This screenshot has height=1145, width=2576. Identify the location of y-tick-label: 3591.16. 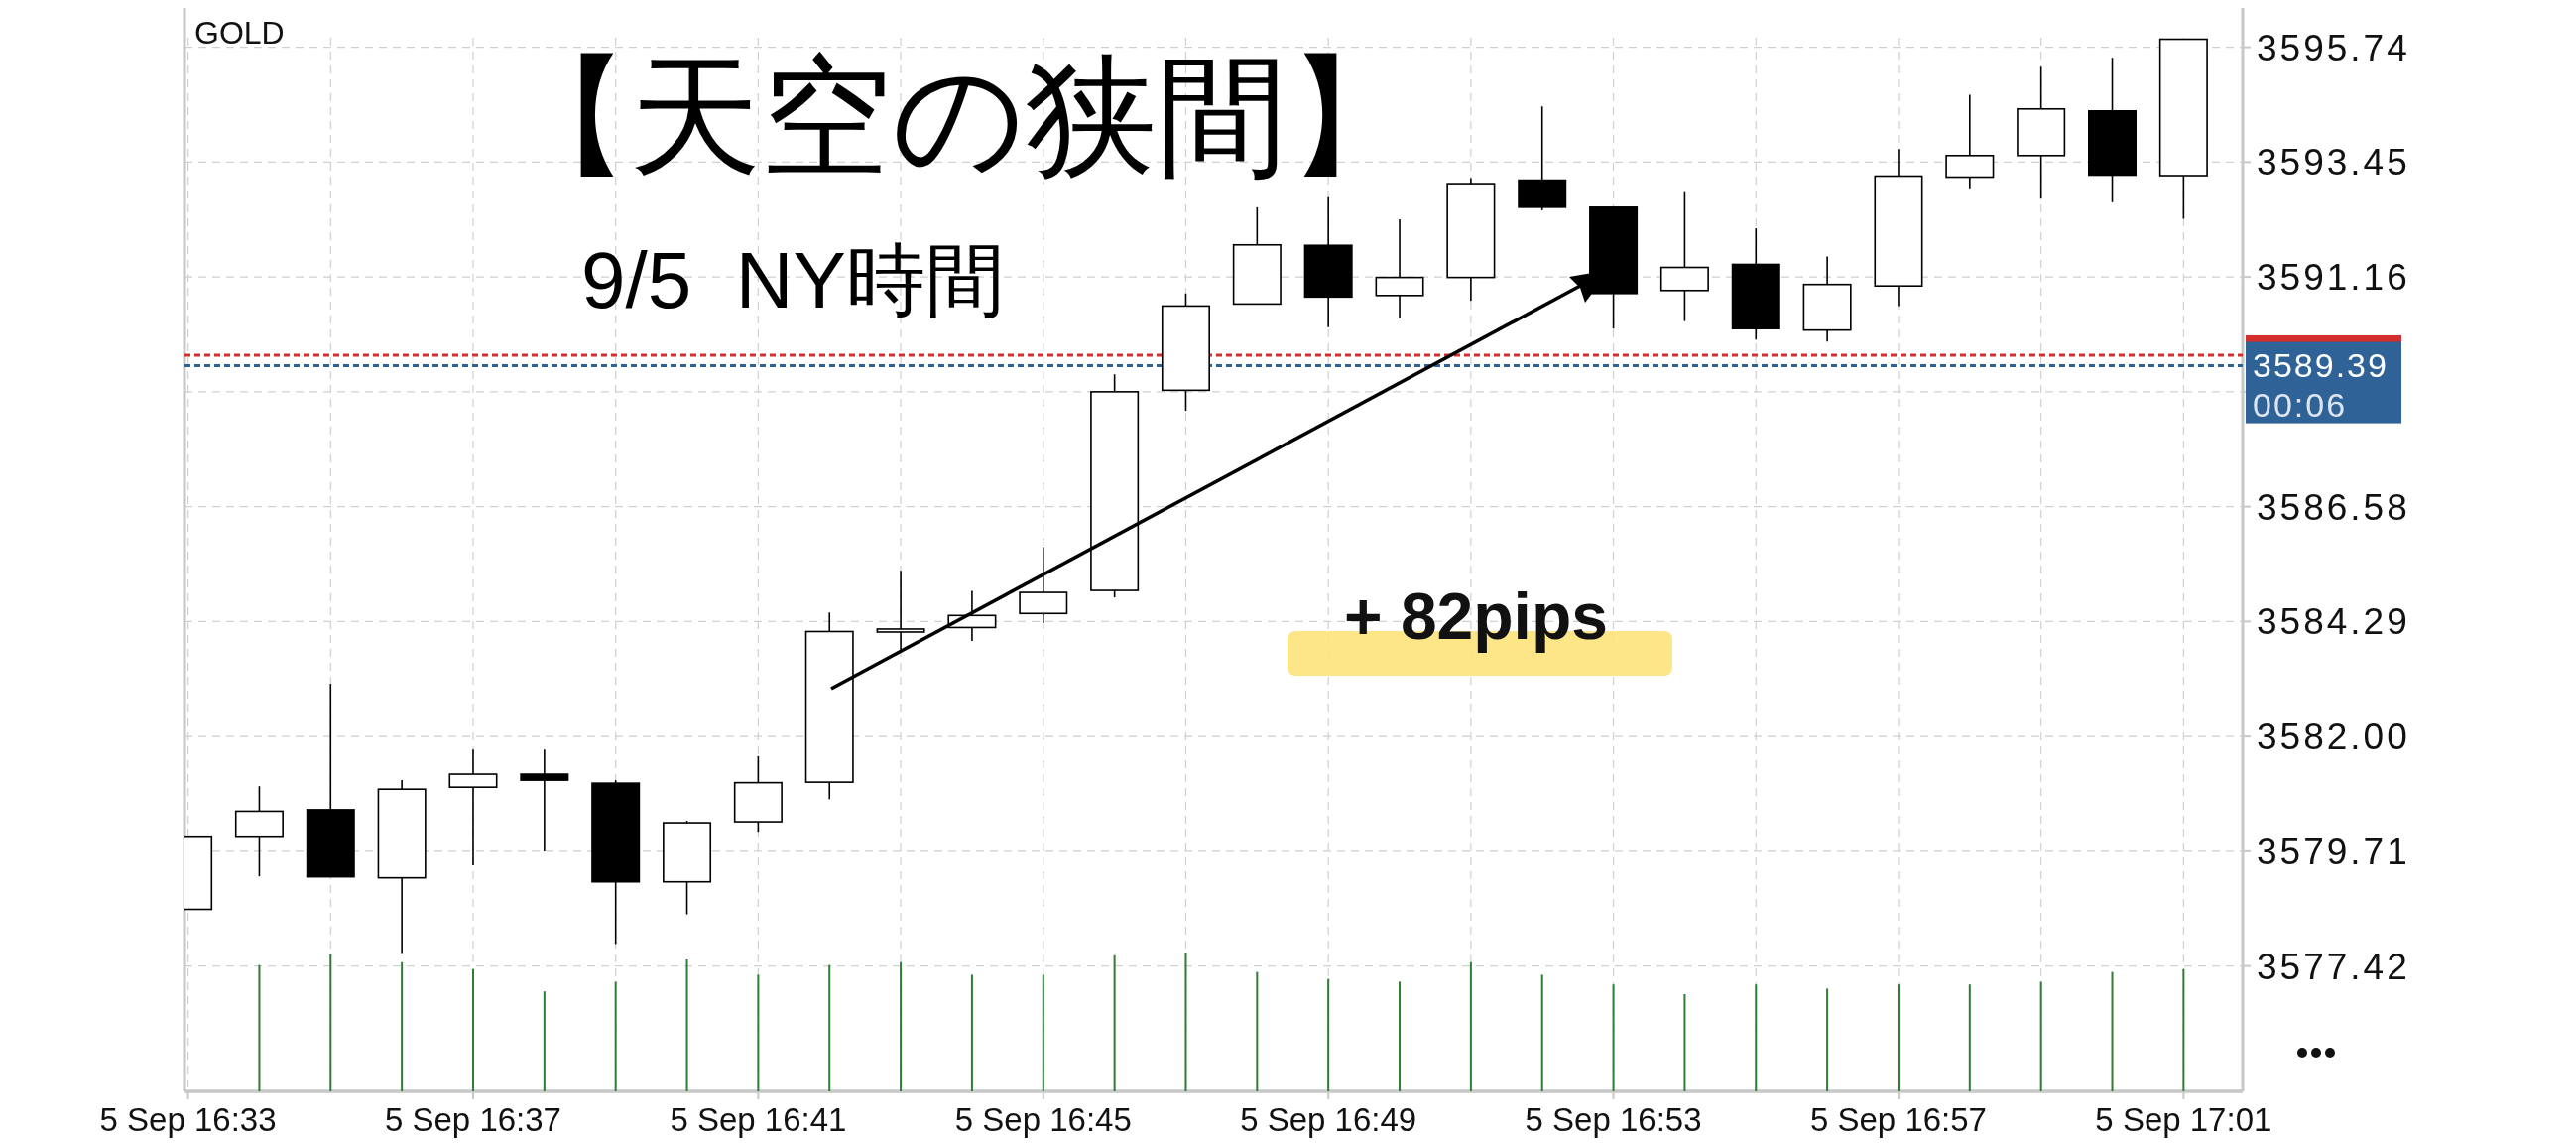
(2333, 278).